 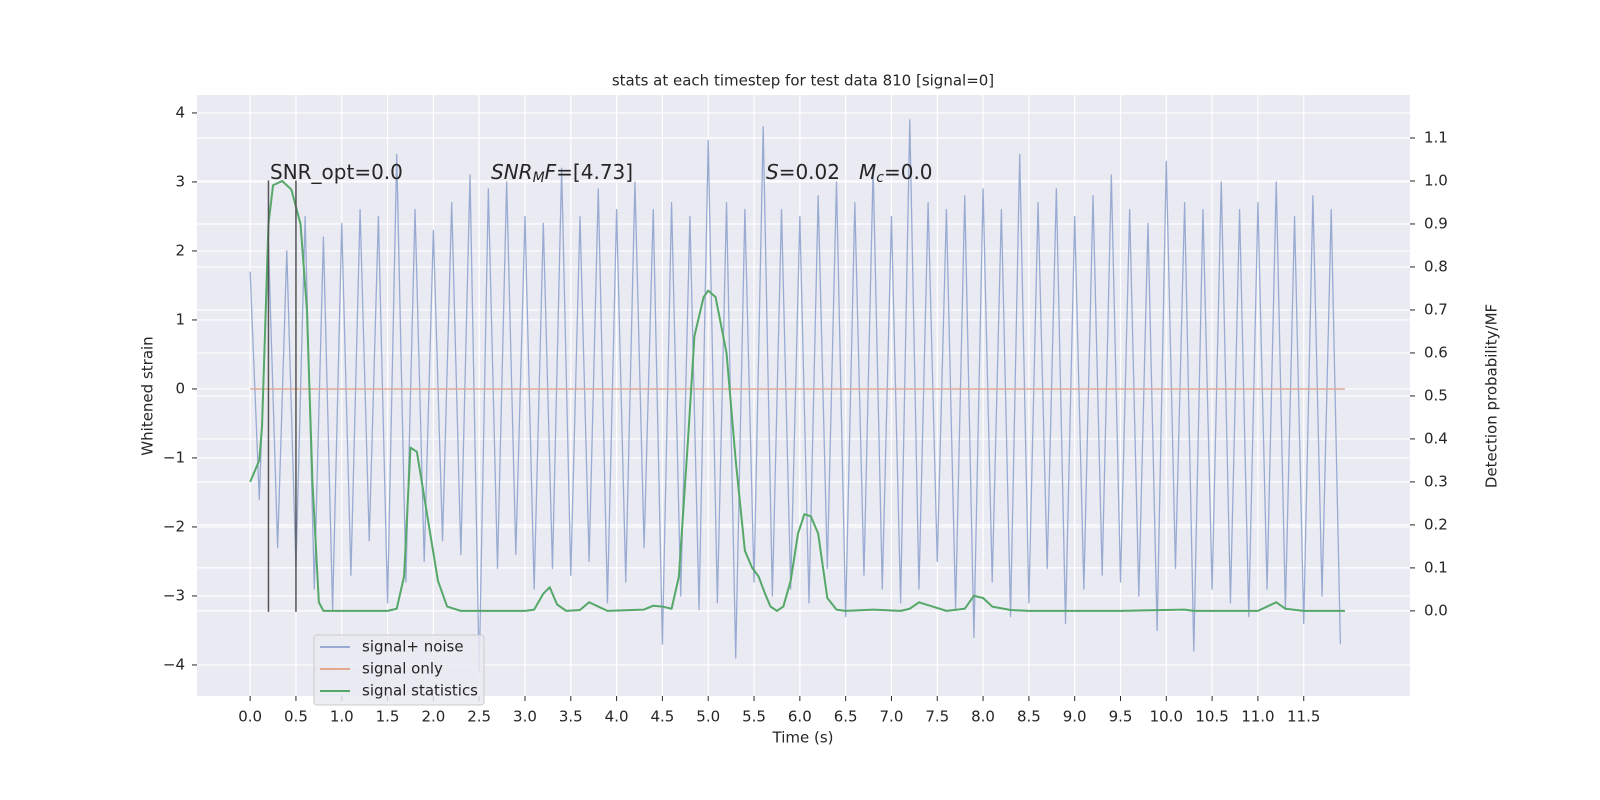 I want to click on legend-box, so click(x=399, y=670).